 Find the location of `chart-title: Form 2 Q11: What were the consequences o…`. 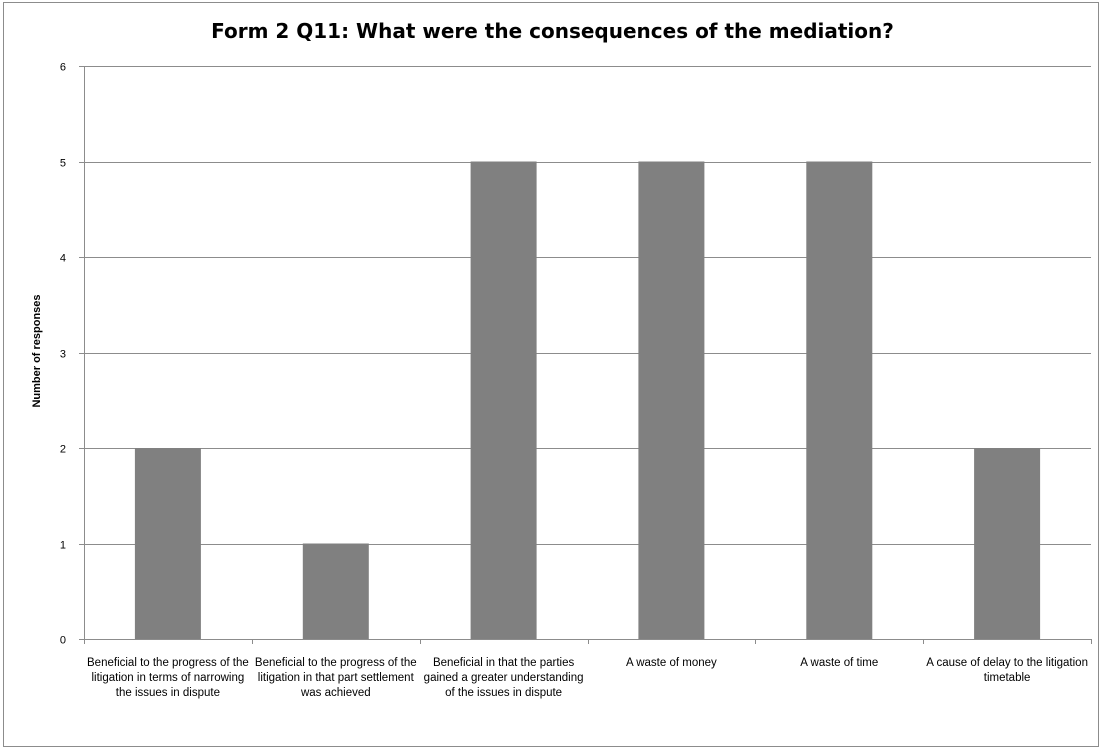

chart-title: Form 2 Q11: What were the consequences o… is located at coordinates (552, 31).